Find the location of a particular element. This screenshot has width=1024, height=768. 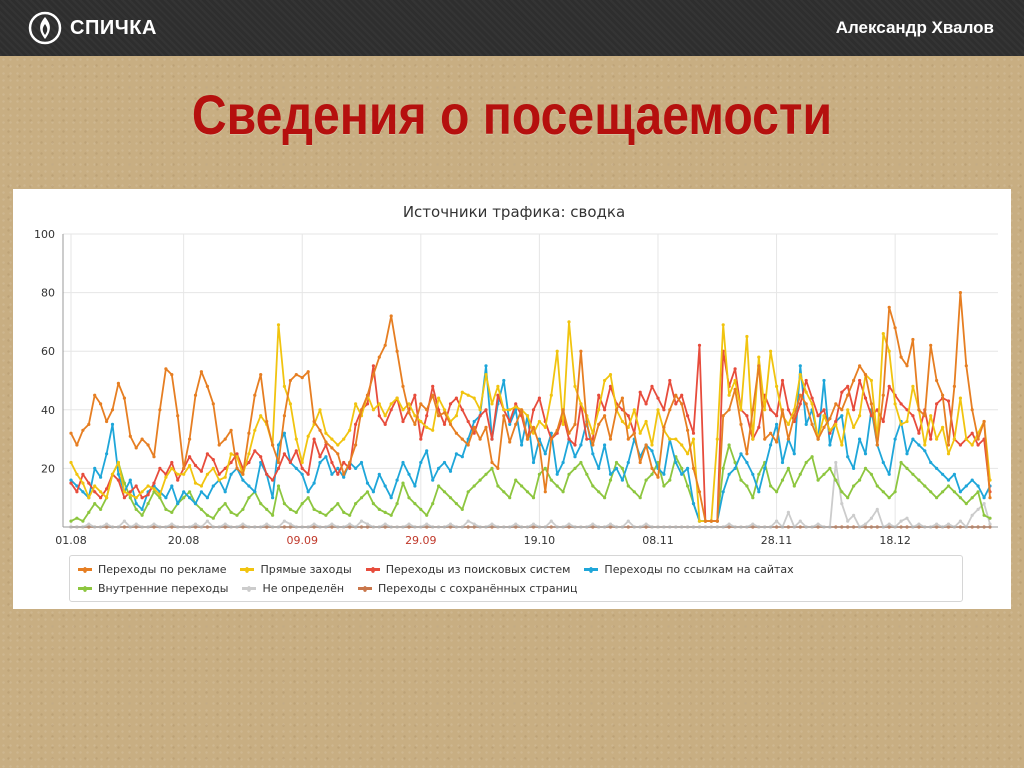

legend-item: Переходы из поисковых систем is located at coordinates (467, 569).